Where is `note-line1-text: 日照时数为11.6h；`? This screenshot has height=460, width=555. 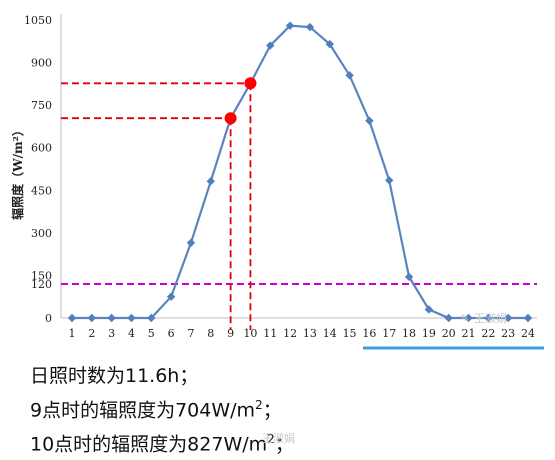 note-line1-text: 日照时数为11.6h； is located at coordinates (114, 376).